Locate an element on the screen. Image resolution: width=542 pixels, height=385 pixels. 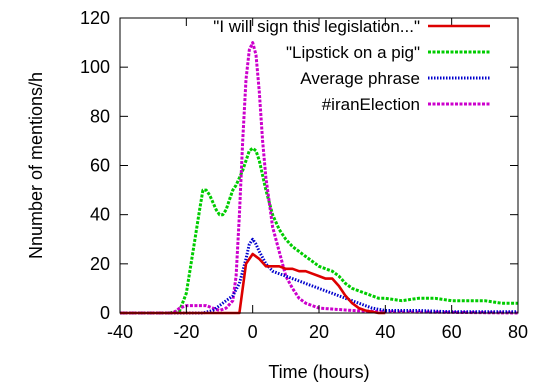
legend-label: "I will sign this legislation..." is located at coordinates (316, 26).